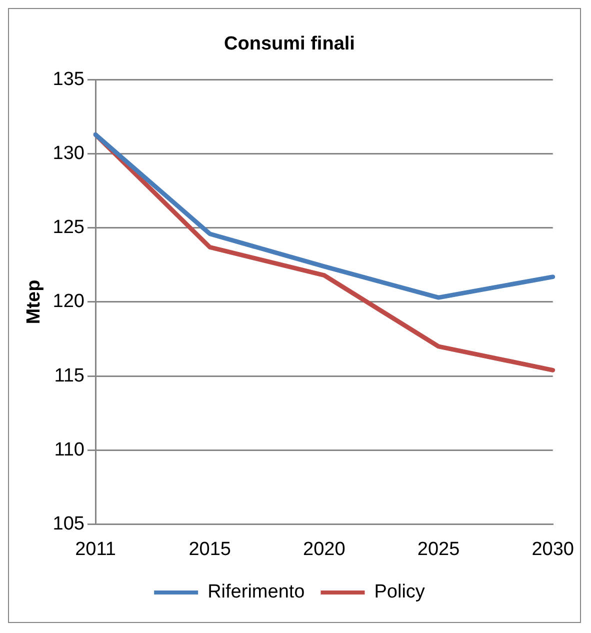 This screenshot has height=633, width=591. I want to click on x-tick-label: 2011, so click(95, 549).